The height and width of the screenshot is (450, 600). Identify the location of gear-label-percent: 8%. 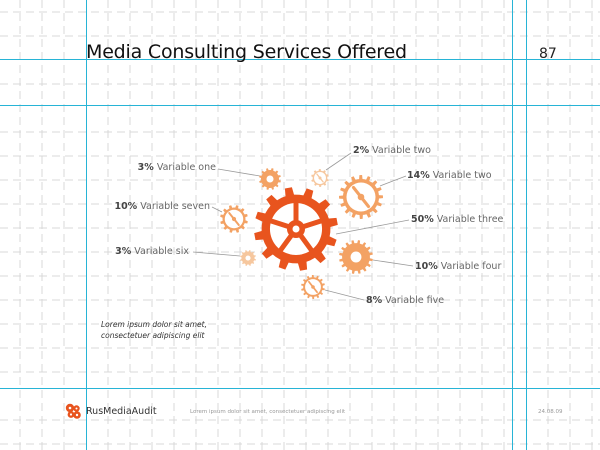
(374, 300).